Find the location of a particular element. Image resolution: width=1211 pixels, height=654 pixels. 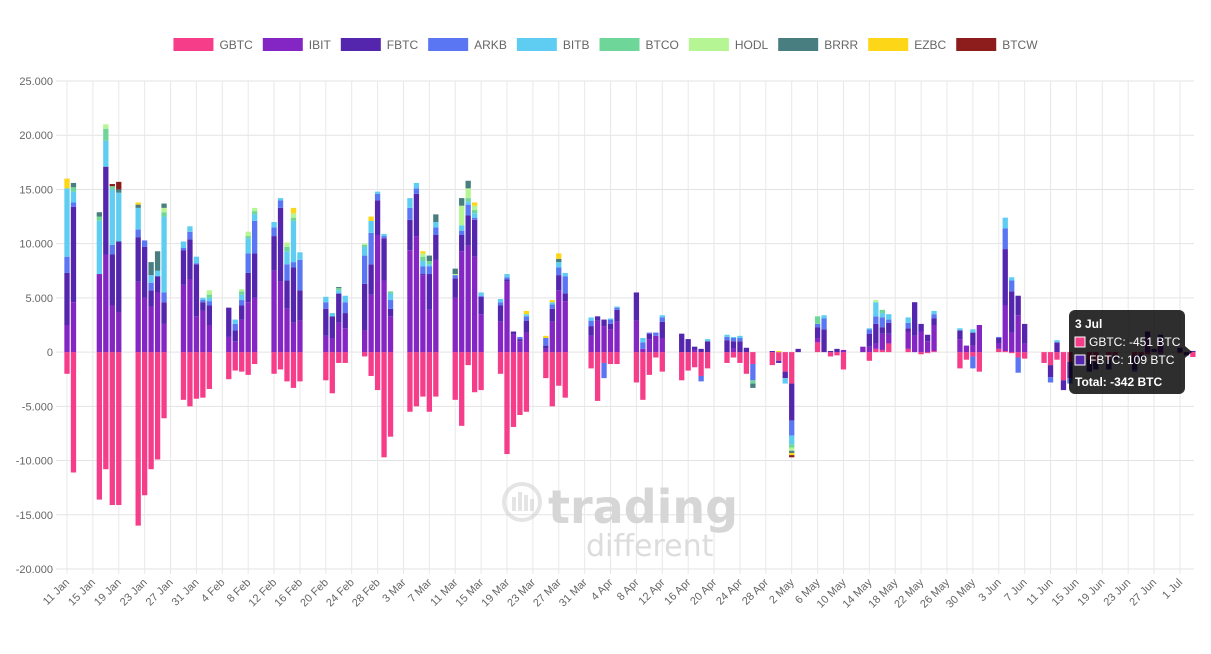

legend-swatch-btcw is located at coordinates (976, 44).